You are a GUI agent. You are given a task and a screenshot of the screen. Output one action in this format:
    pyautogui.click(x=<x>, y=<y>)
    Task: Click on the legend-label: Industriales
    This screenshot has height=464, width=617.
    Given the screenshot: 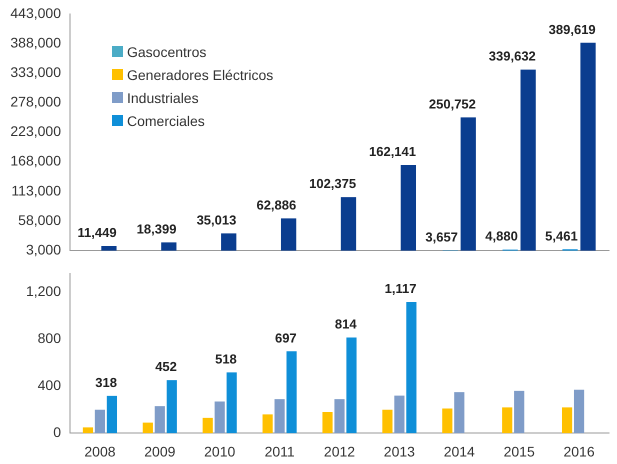 What is the action you would take?
    pyautogui.click(x=163, y=98)
    